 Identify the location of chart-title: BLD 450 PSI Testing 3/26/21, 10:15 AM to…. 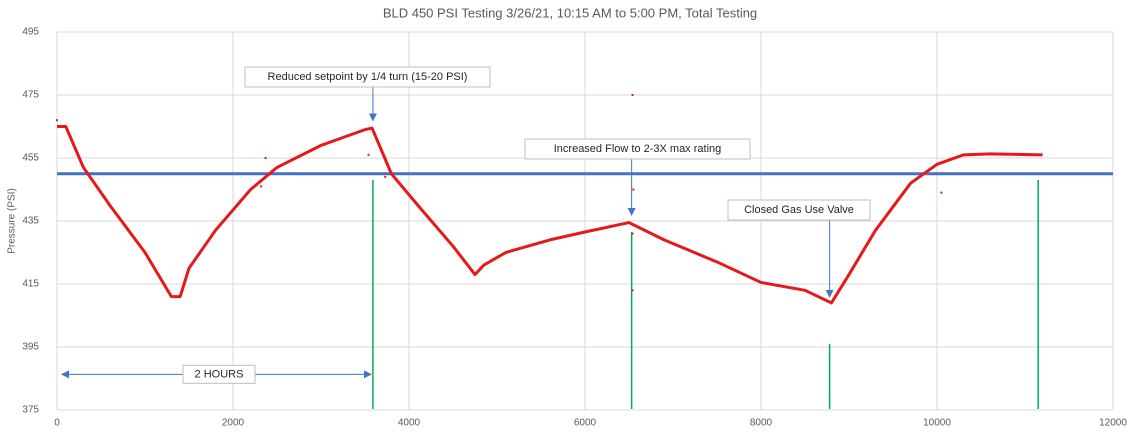
(570, 12).